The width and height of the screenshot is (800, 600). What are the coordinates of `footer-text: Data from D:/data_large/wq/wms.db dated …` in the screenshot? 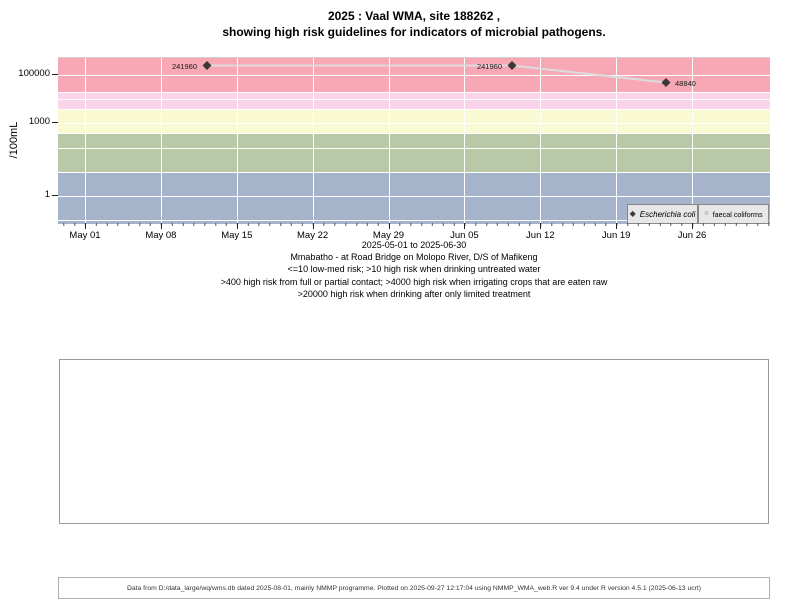 It's located at (414, 588).